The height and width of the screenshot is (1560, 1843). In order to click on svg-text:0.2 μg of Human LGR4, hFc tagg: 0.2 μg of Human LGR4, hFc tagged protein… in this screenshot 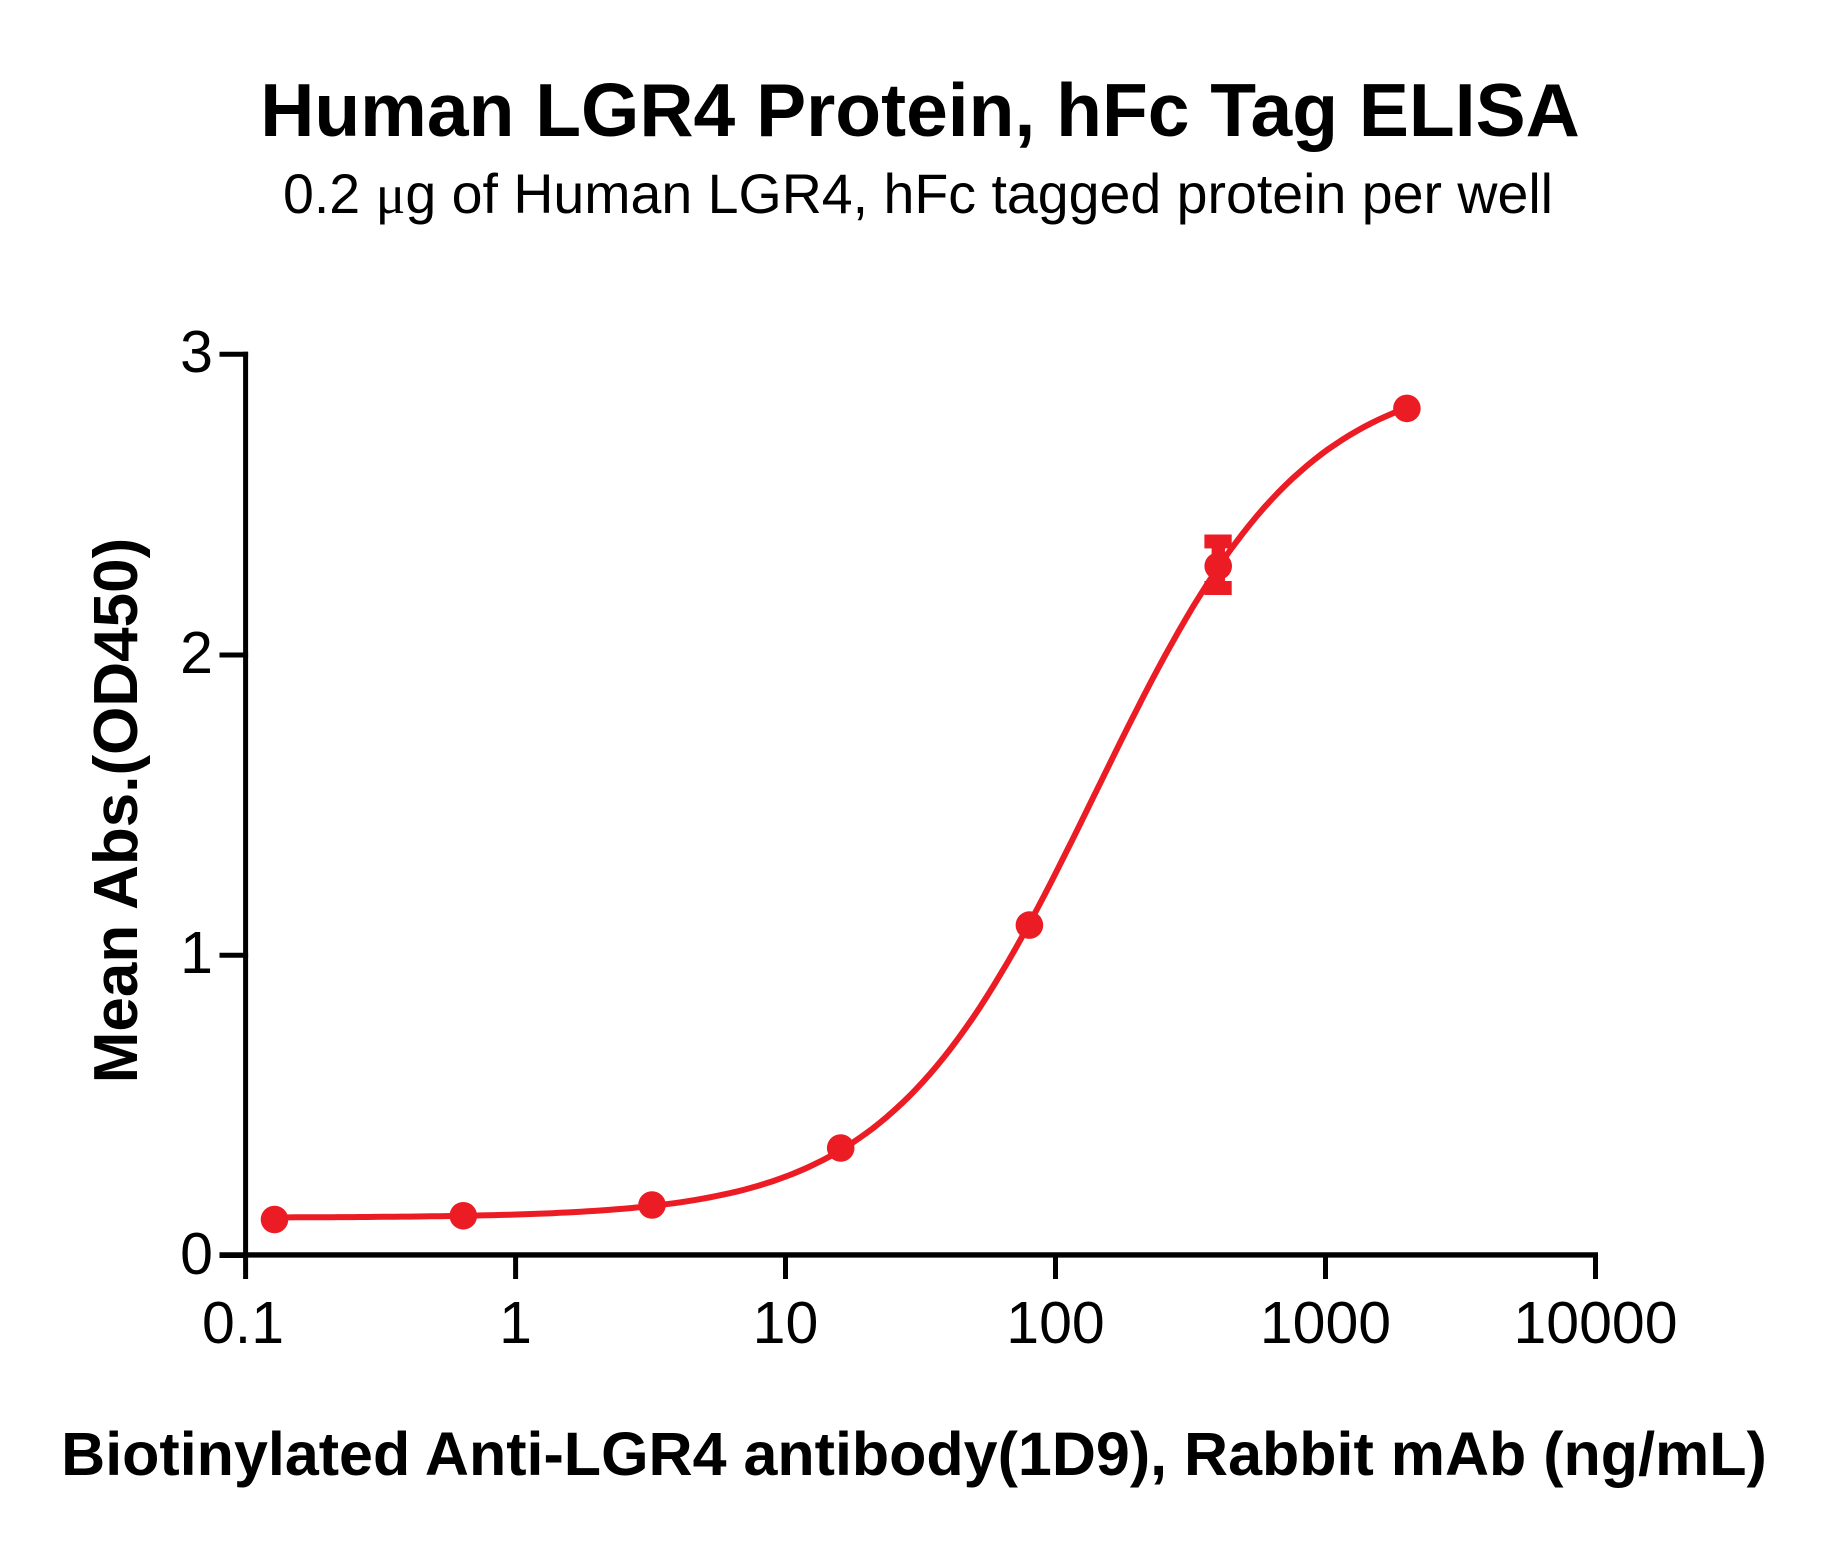, I will do `click(918, 194)`.